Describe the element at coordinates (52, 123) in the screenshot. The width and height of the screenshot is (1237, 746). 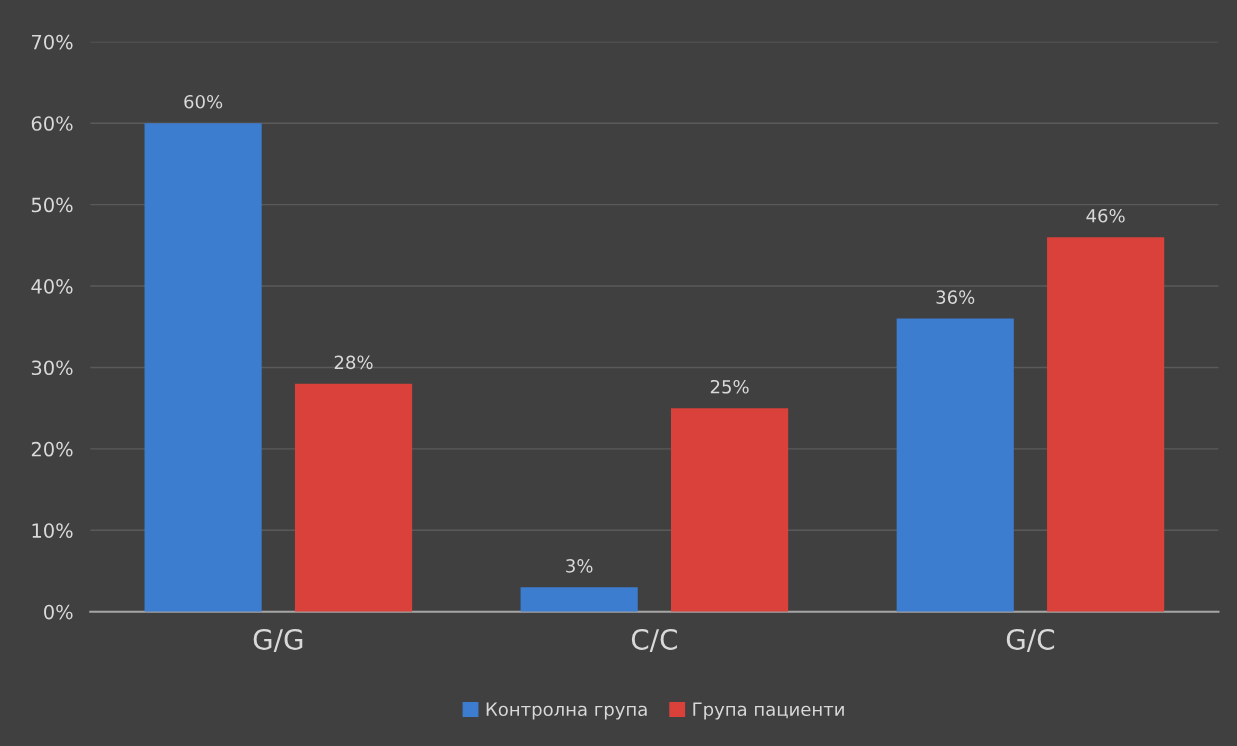
I see `y-tick-label: 60%` at that location.